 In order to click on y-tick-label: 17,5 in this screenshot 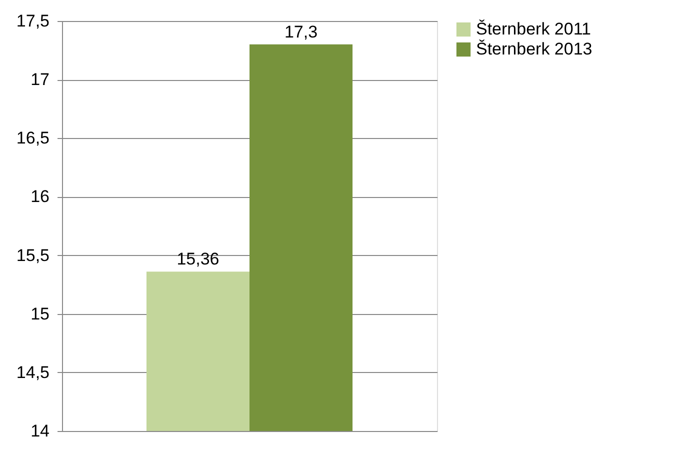, I will do `click(33, 21)`.